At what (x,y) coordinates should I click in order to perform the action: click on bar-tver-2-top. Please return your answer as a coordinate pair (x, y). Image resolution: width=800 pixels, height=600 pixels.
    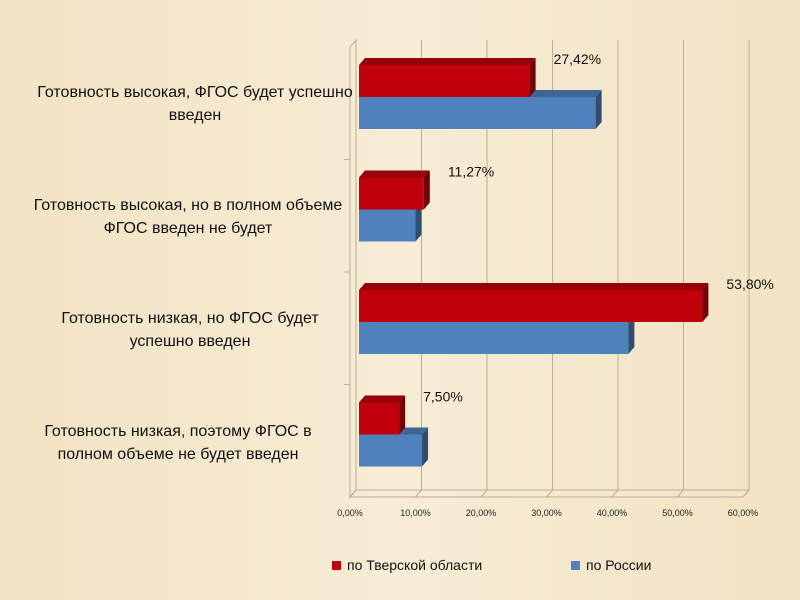
    Looking at the image, I should click on (394, 174).